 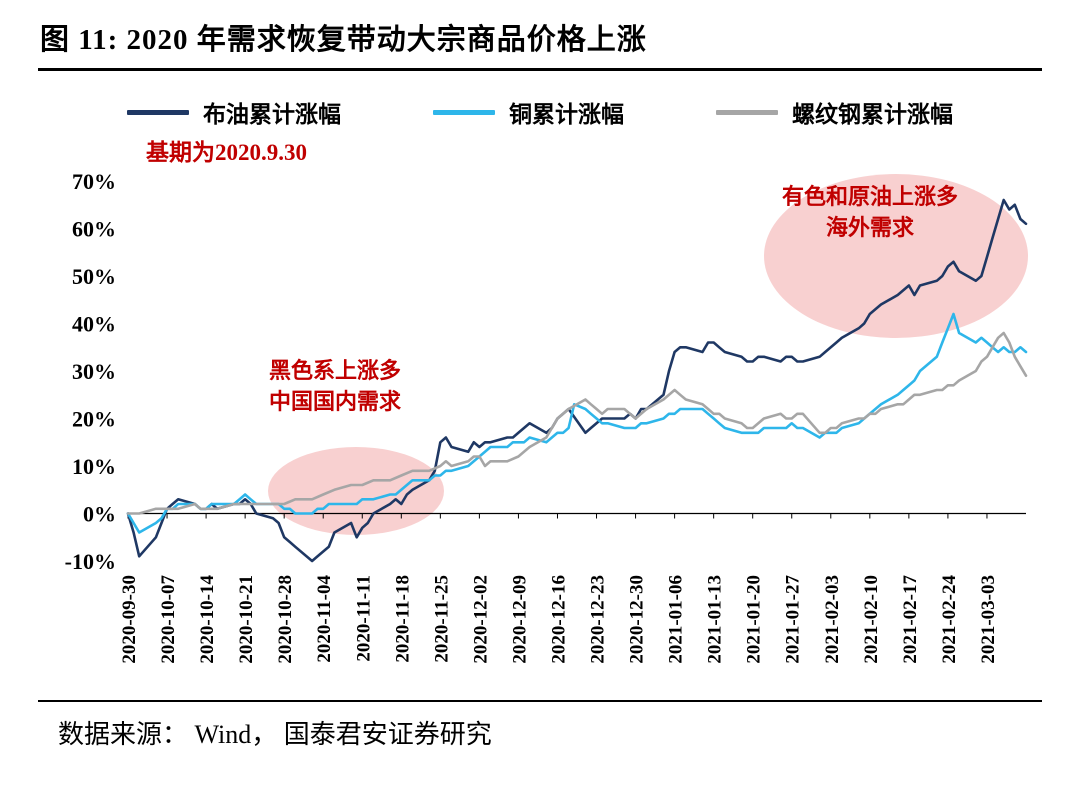 I want to click on y-tick-label: -10%, so click(x=90, y=561).